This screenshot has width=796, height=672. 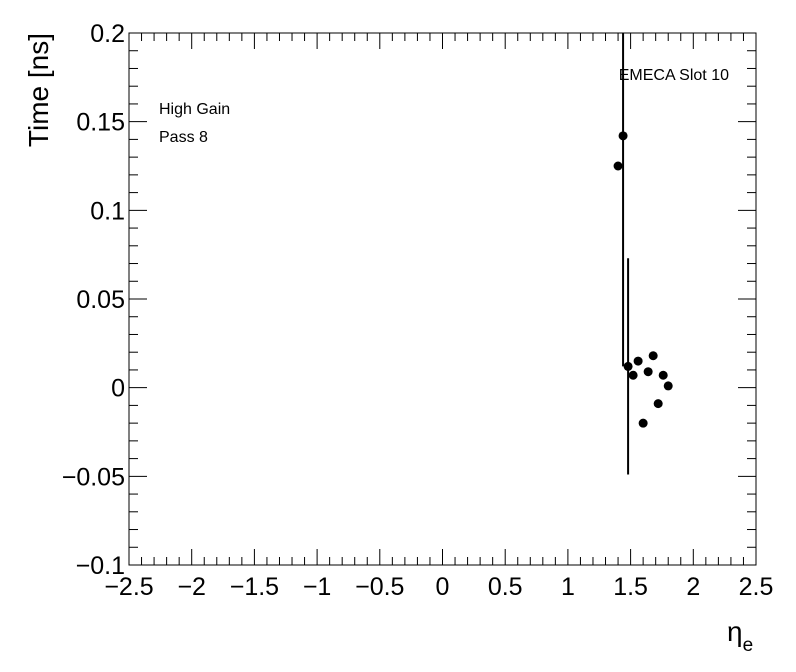 What do you see at coordinates (505, 587) in the screenshot?
I see `x-tick-label: 0.5` at bounding box center [505, 587].